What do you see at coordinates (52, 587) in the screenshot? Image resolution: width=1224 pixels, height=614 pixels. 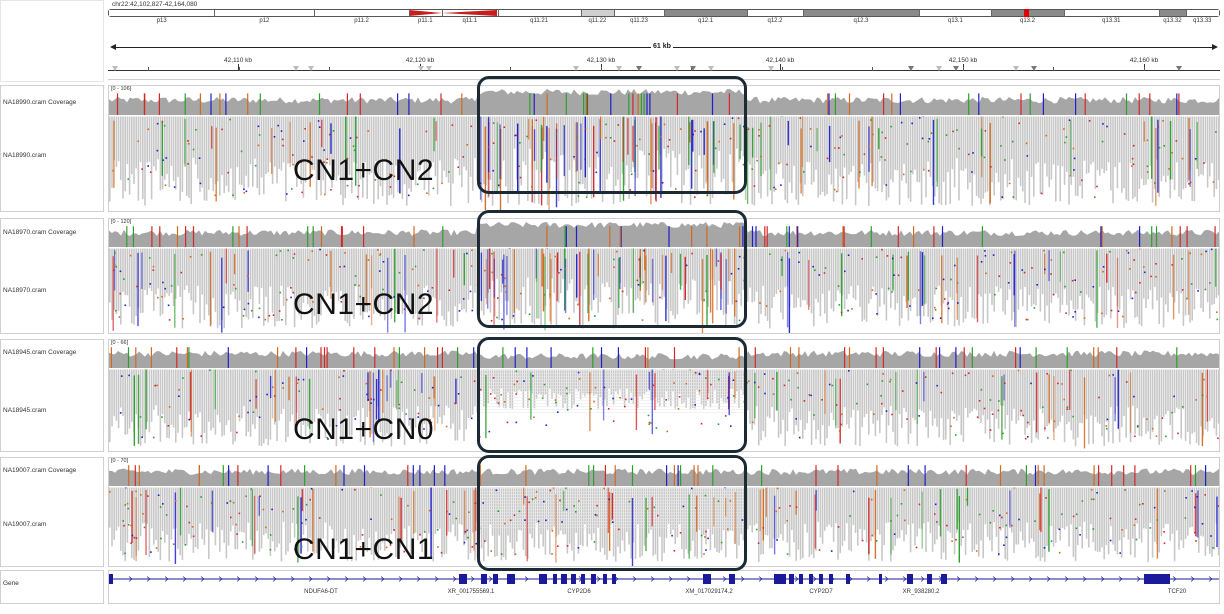 I see `gene-name-frame: Gene` at bounding box center [52, 587].